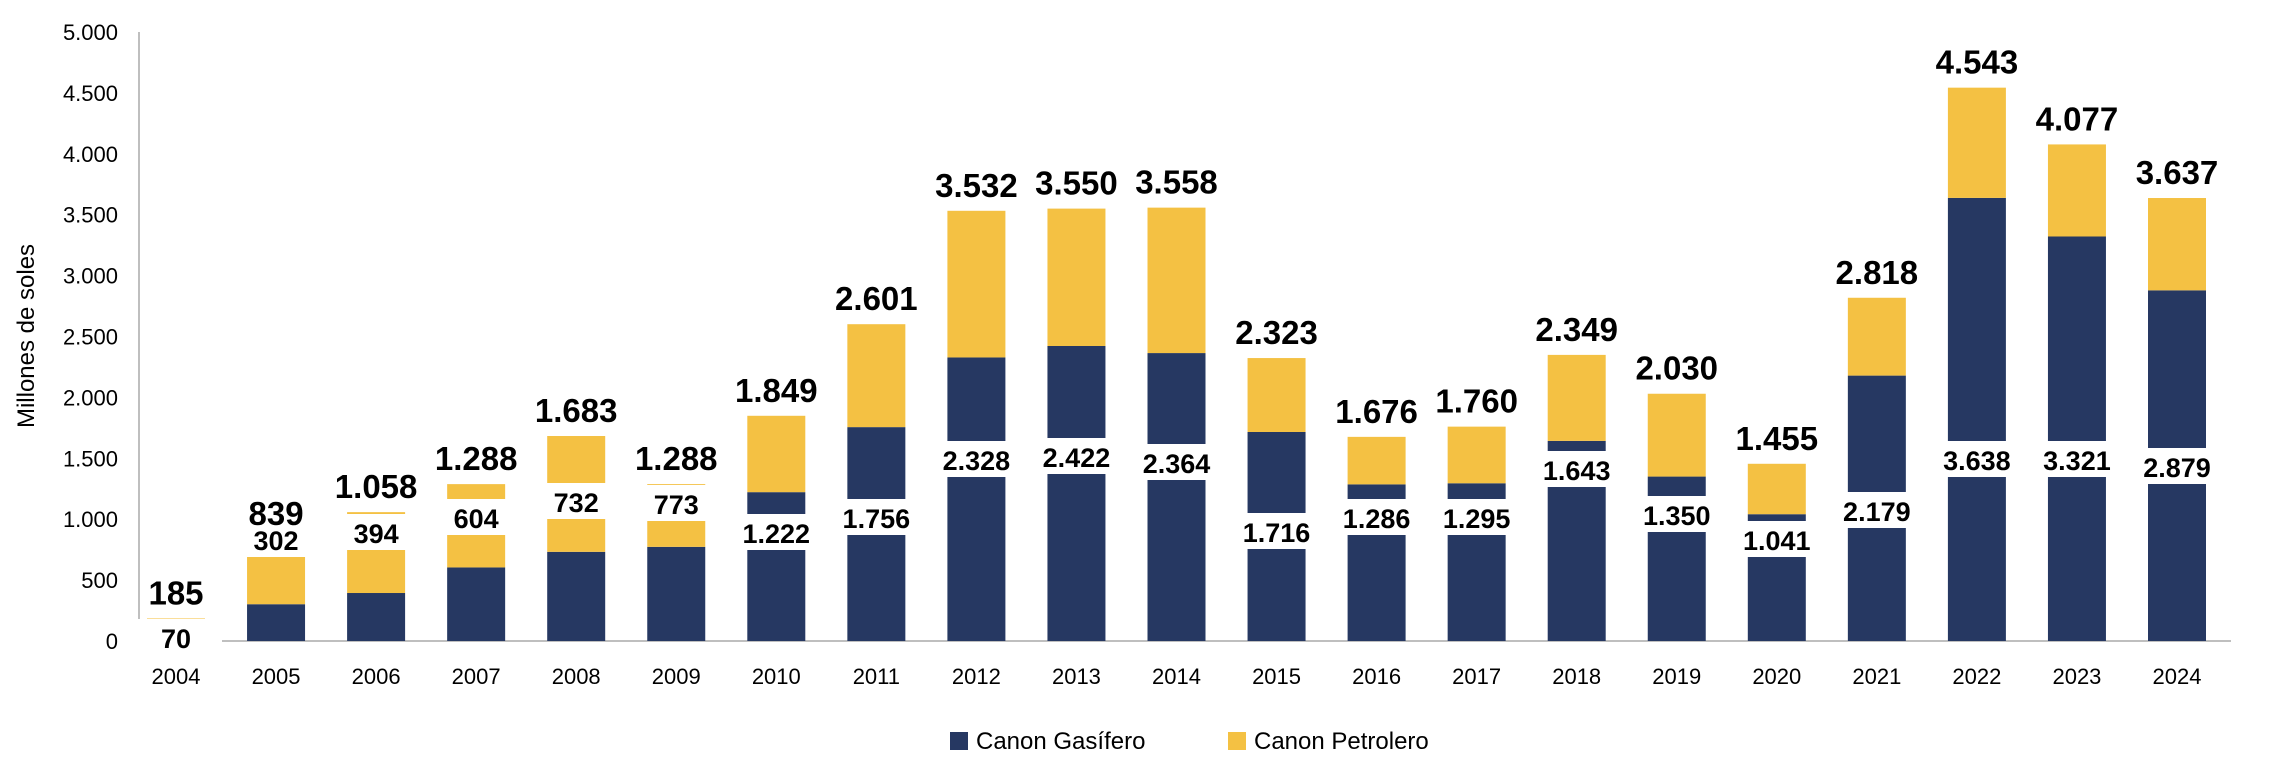  I want to click on legend-swatch-gas, so click(959, 741).